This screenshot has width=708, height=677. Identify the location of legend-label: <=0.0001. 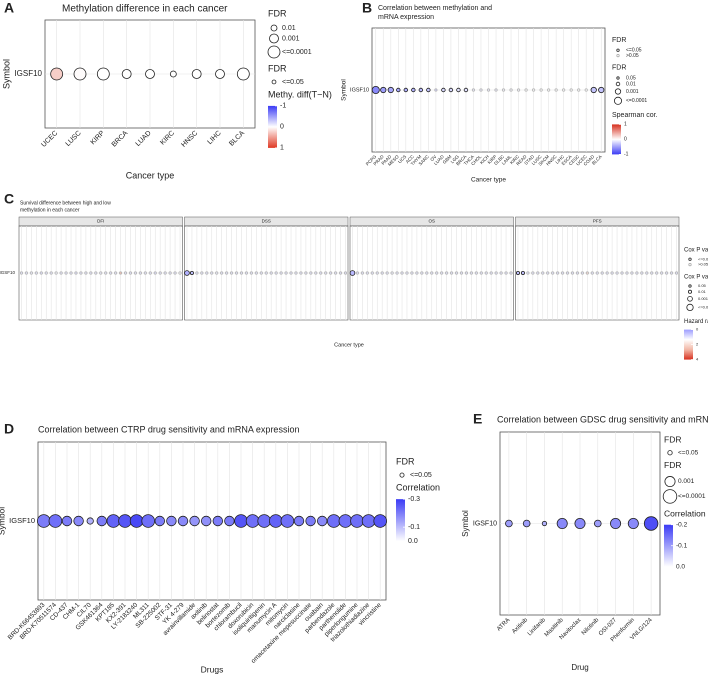
(636, 101).